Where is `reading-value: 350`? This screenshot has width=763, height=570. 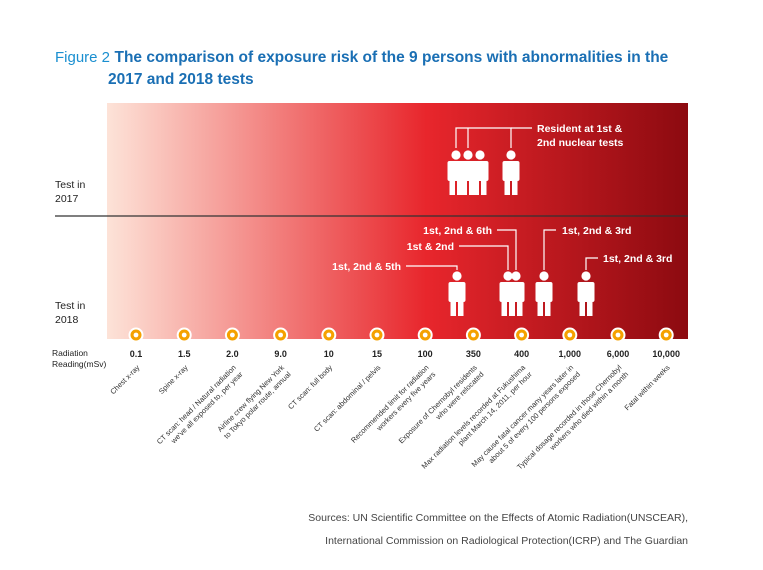 reading-value: 350 is located at coordinates (473, 354).